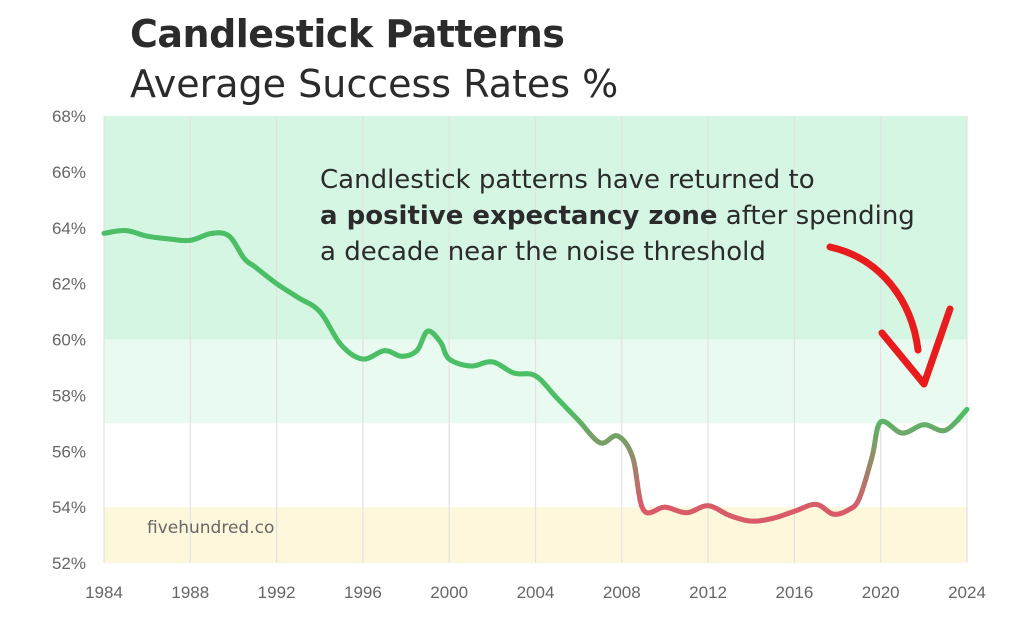  Describe the element at coordinates (69, 284) in the screenshot. I see `y-tick-label: 62%` at that location.